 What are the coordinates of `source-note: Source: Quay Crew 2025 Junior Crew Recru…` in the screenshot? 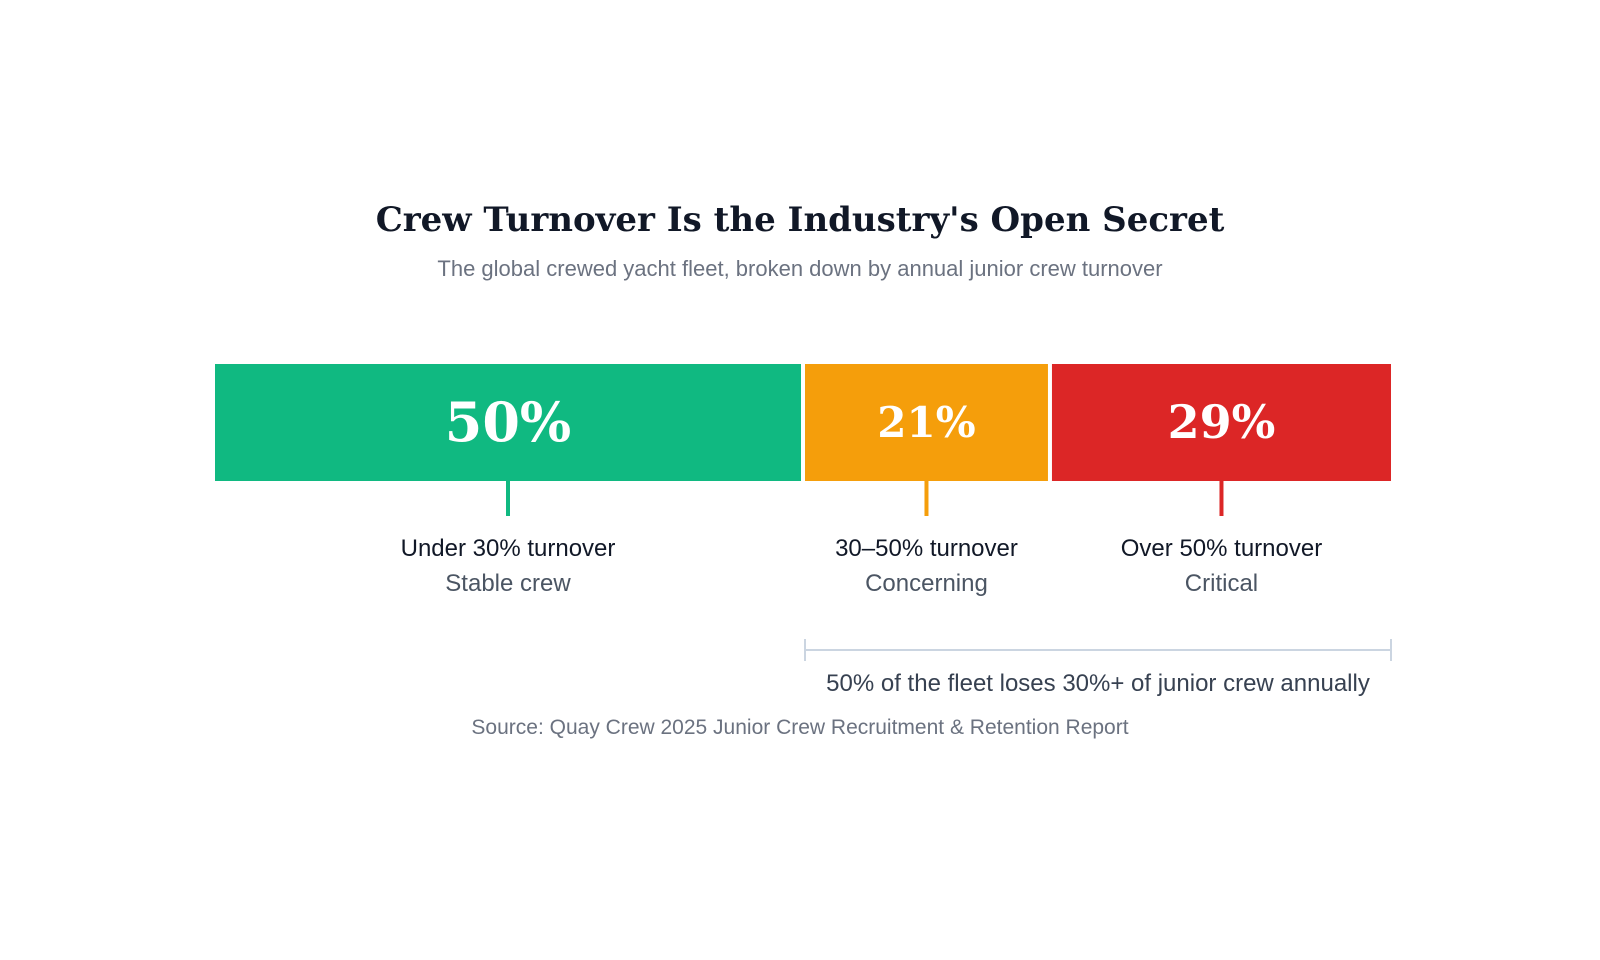 It's located at (800, 727).